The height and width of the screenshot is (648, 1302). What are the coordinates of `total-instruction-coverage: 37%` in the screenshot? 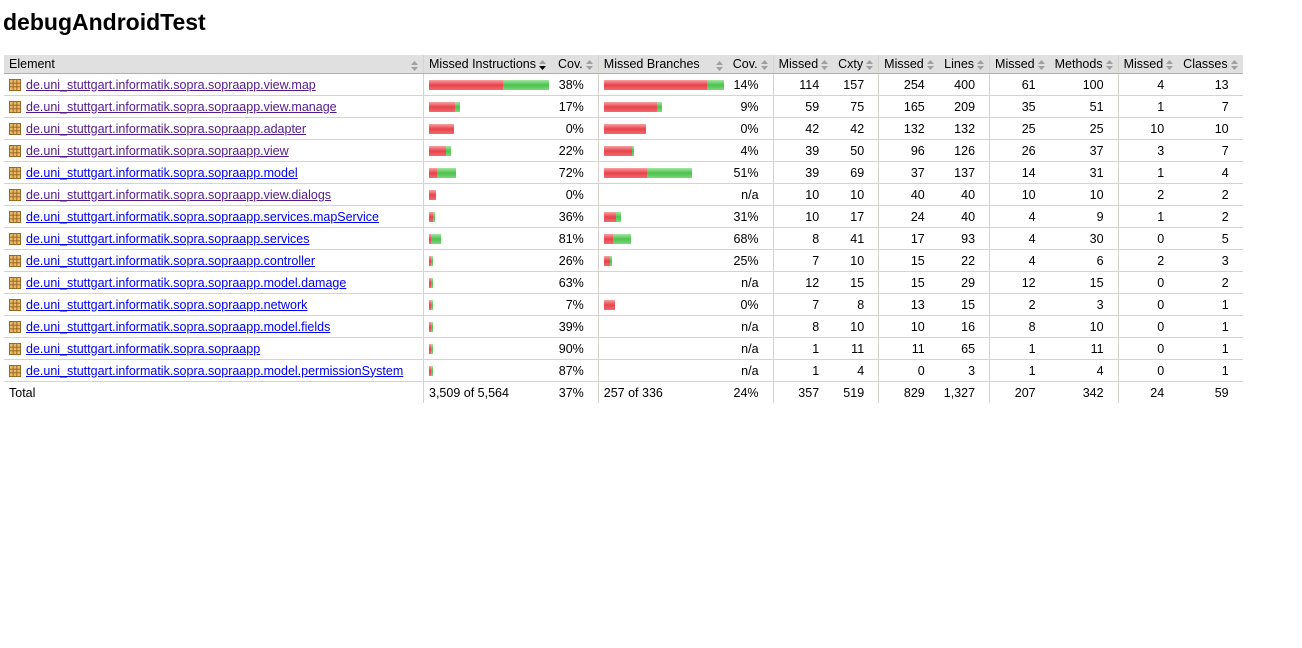 It's located at (571, 392).